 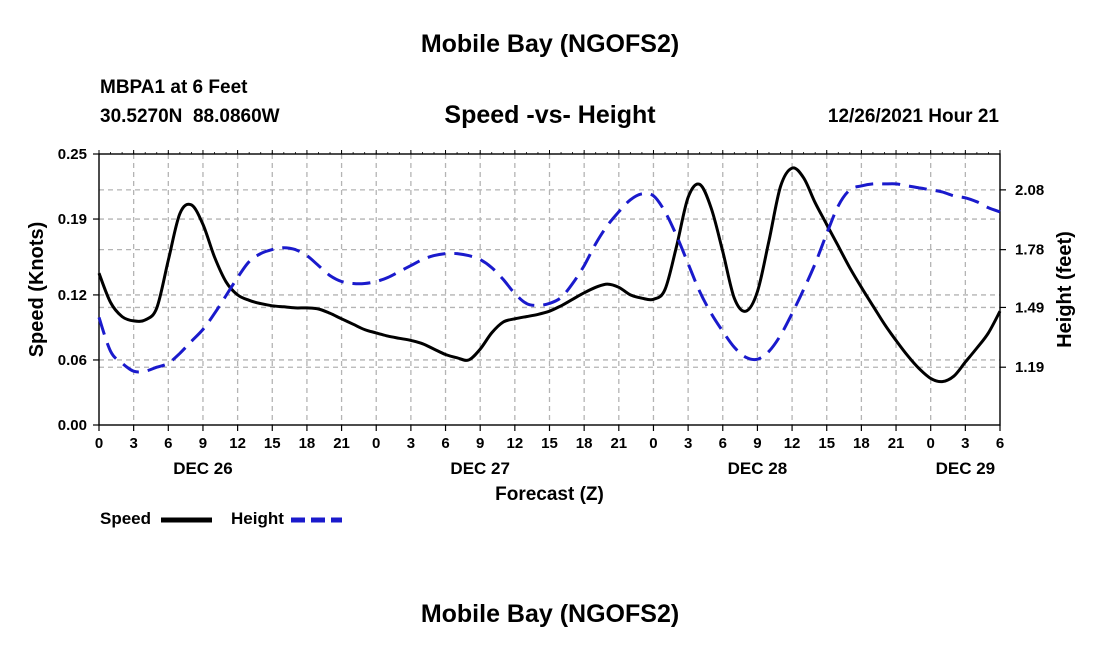 I want to click on footer-title: Mobile Bay (NGOFS2), so click(x=550, y=614).